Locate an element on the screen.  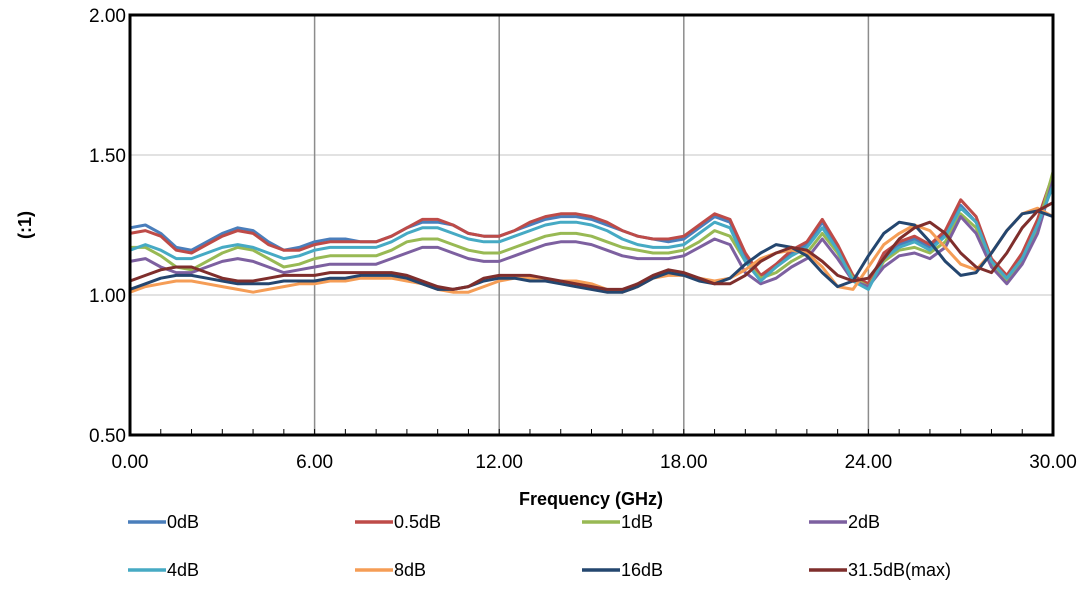
x-tick-label: 30.00 is located at coordinates (1053, 462).